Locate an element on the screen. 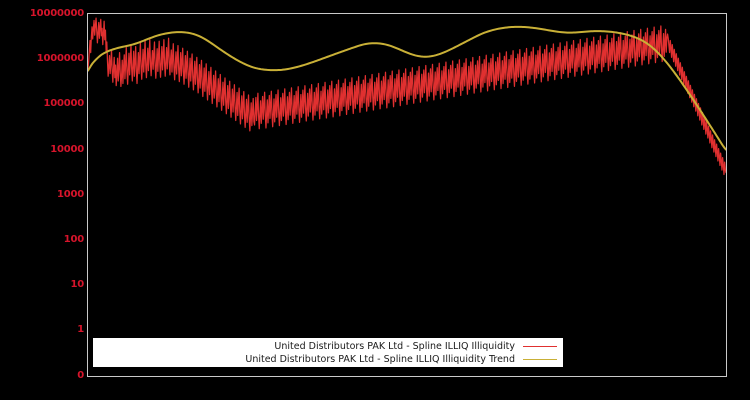  y-axis-tick-labels: 10000000 1000000 100000 10000 1000 100 10 1 0 is located at coordinates (42, 200).